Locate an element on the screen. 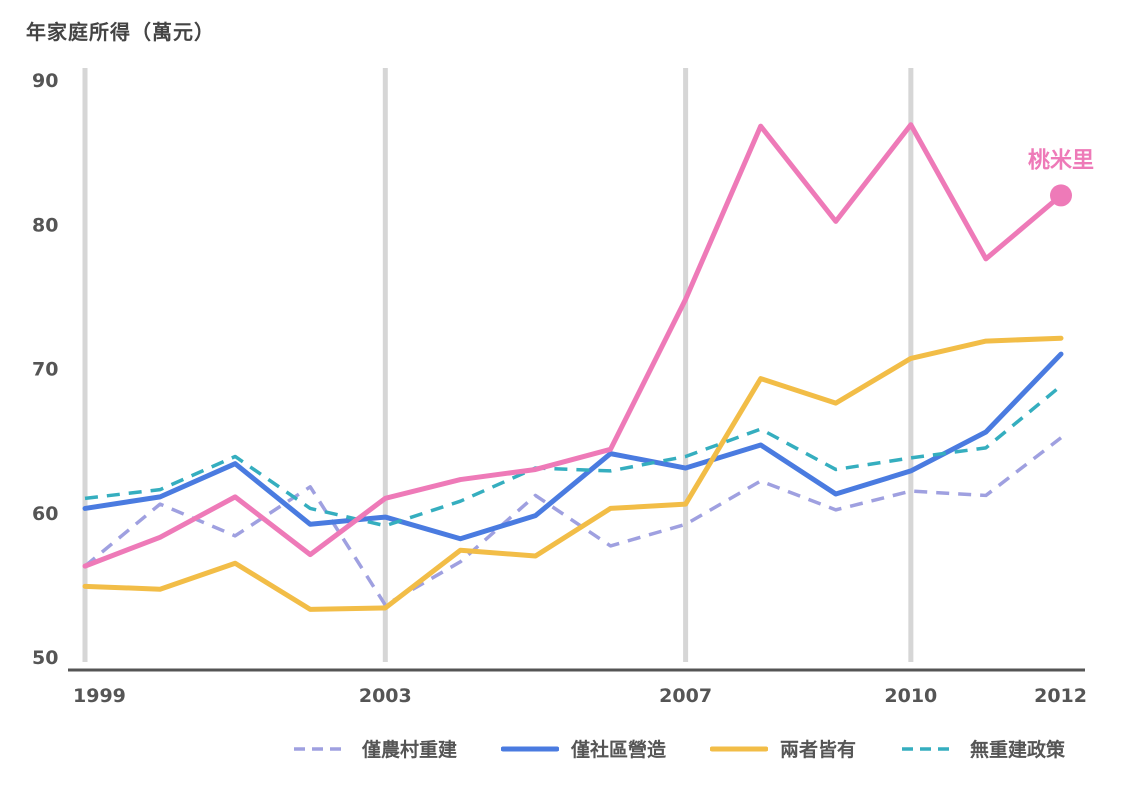  y-tick-label-80: 80 is located at coordinates (45, 225).